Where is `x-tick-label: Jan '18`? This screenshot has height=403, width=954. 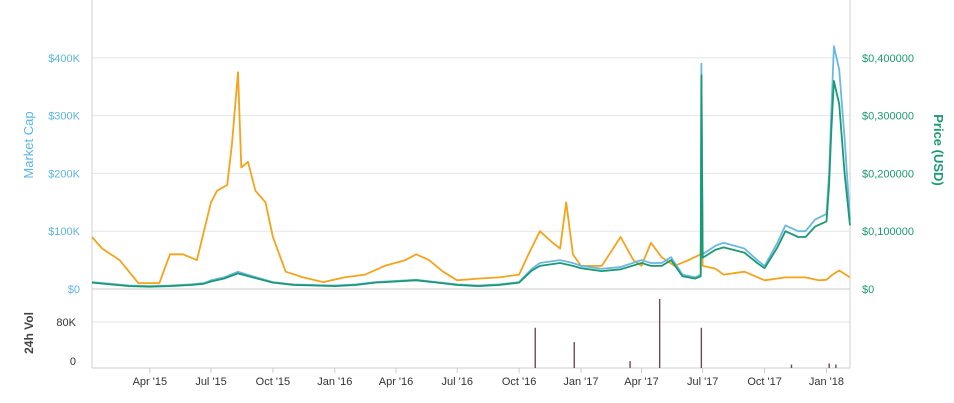
x-tick-label: Jan '18 is located at coordinates (826, 382).